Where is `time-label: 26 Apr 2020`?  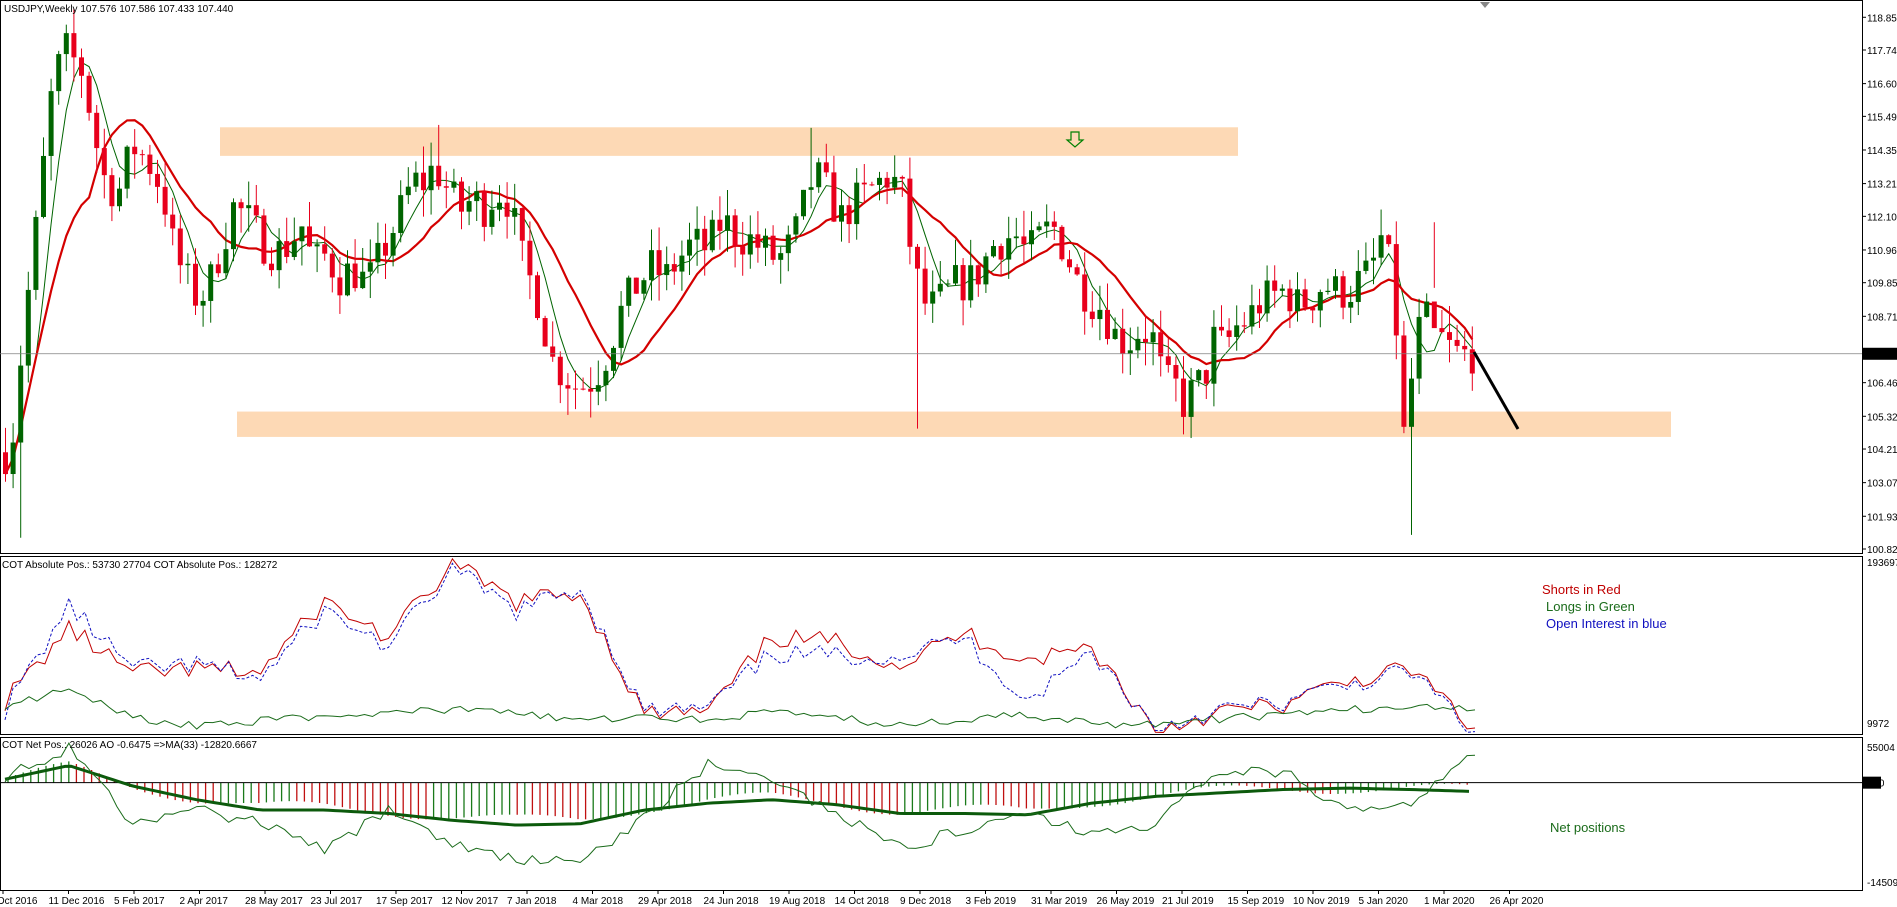 time-label: 26 Apr 2020 is located at coordinates (1517, 901).